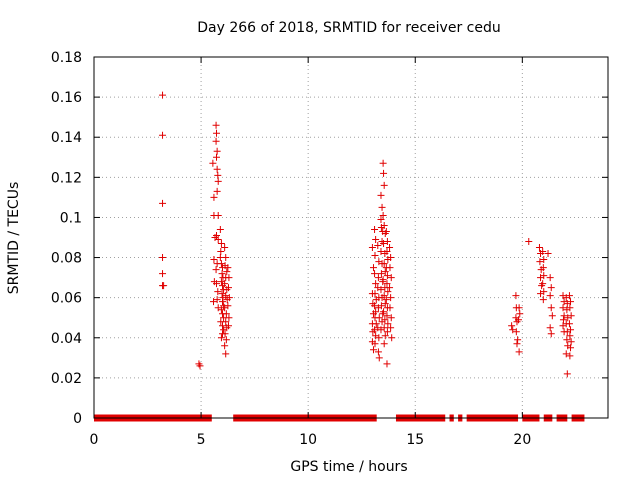  Describe the element at coordinates (66, 238) in the screenshot. I see `y-tick-labels: 0 0.02 0.04 0.06 0.08 0.1 0.12 0.14 0.16 0.18` at that location.